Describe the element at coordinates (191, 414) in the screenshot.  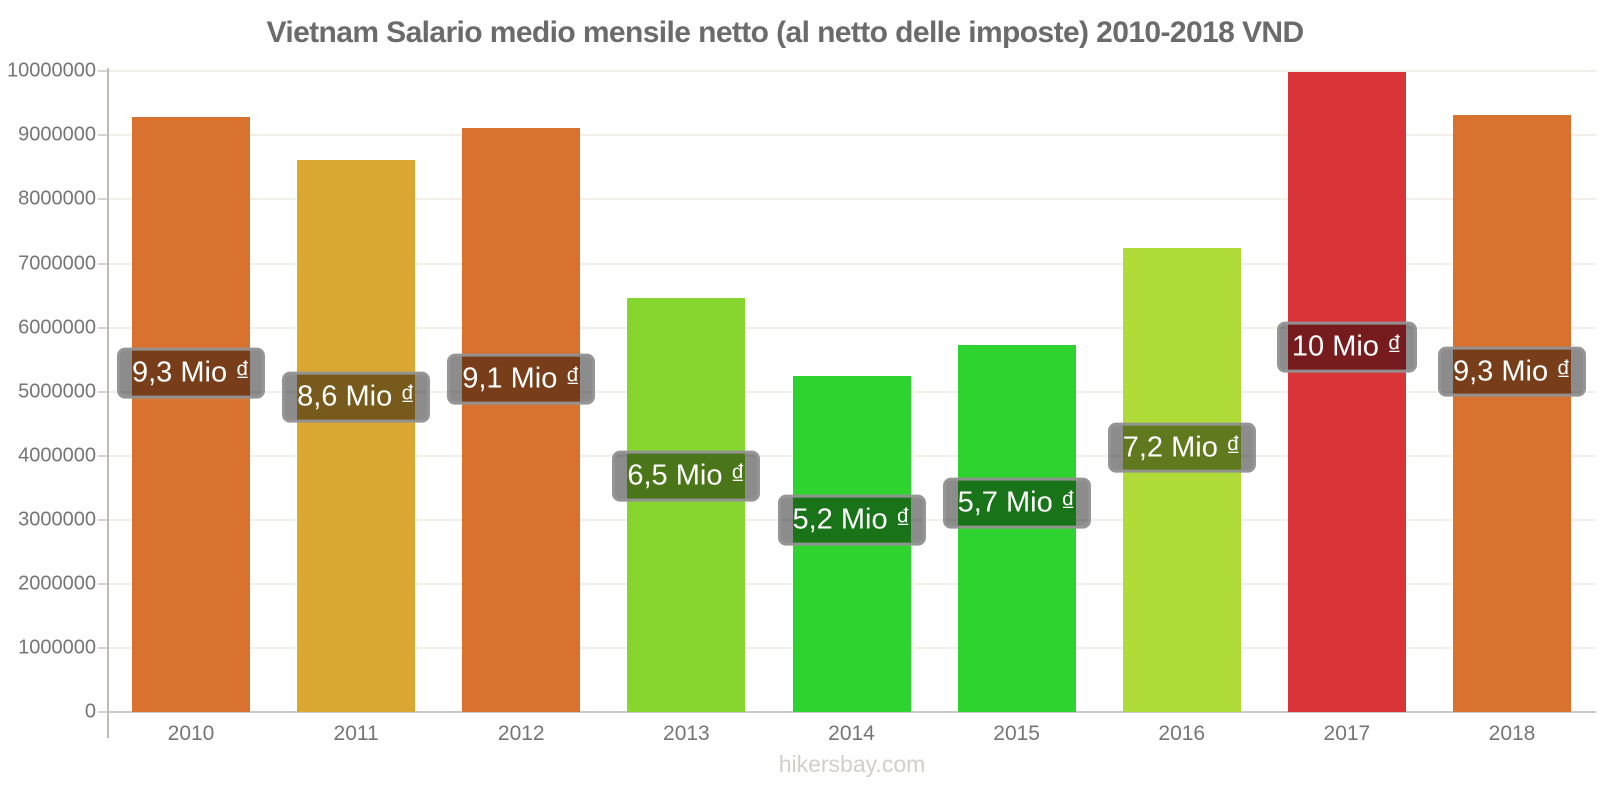
I see `bar-2010` at that location.